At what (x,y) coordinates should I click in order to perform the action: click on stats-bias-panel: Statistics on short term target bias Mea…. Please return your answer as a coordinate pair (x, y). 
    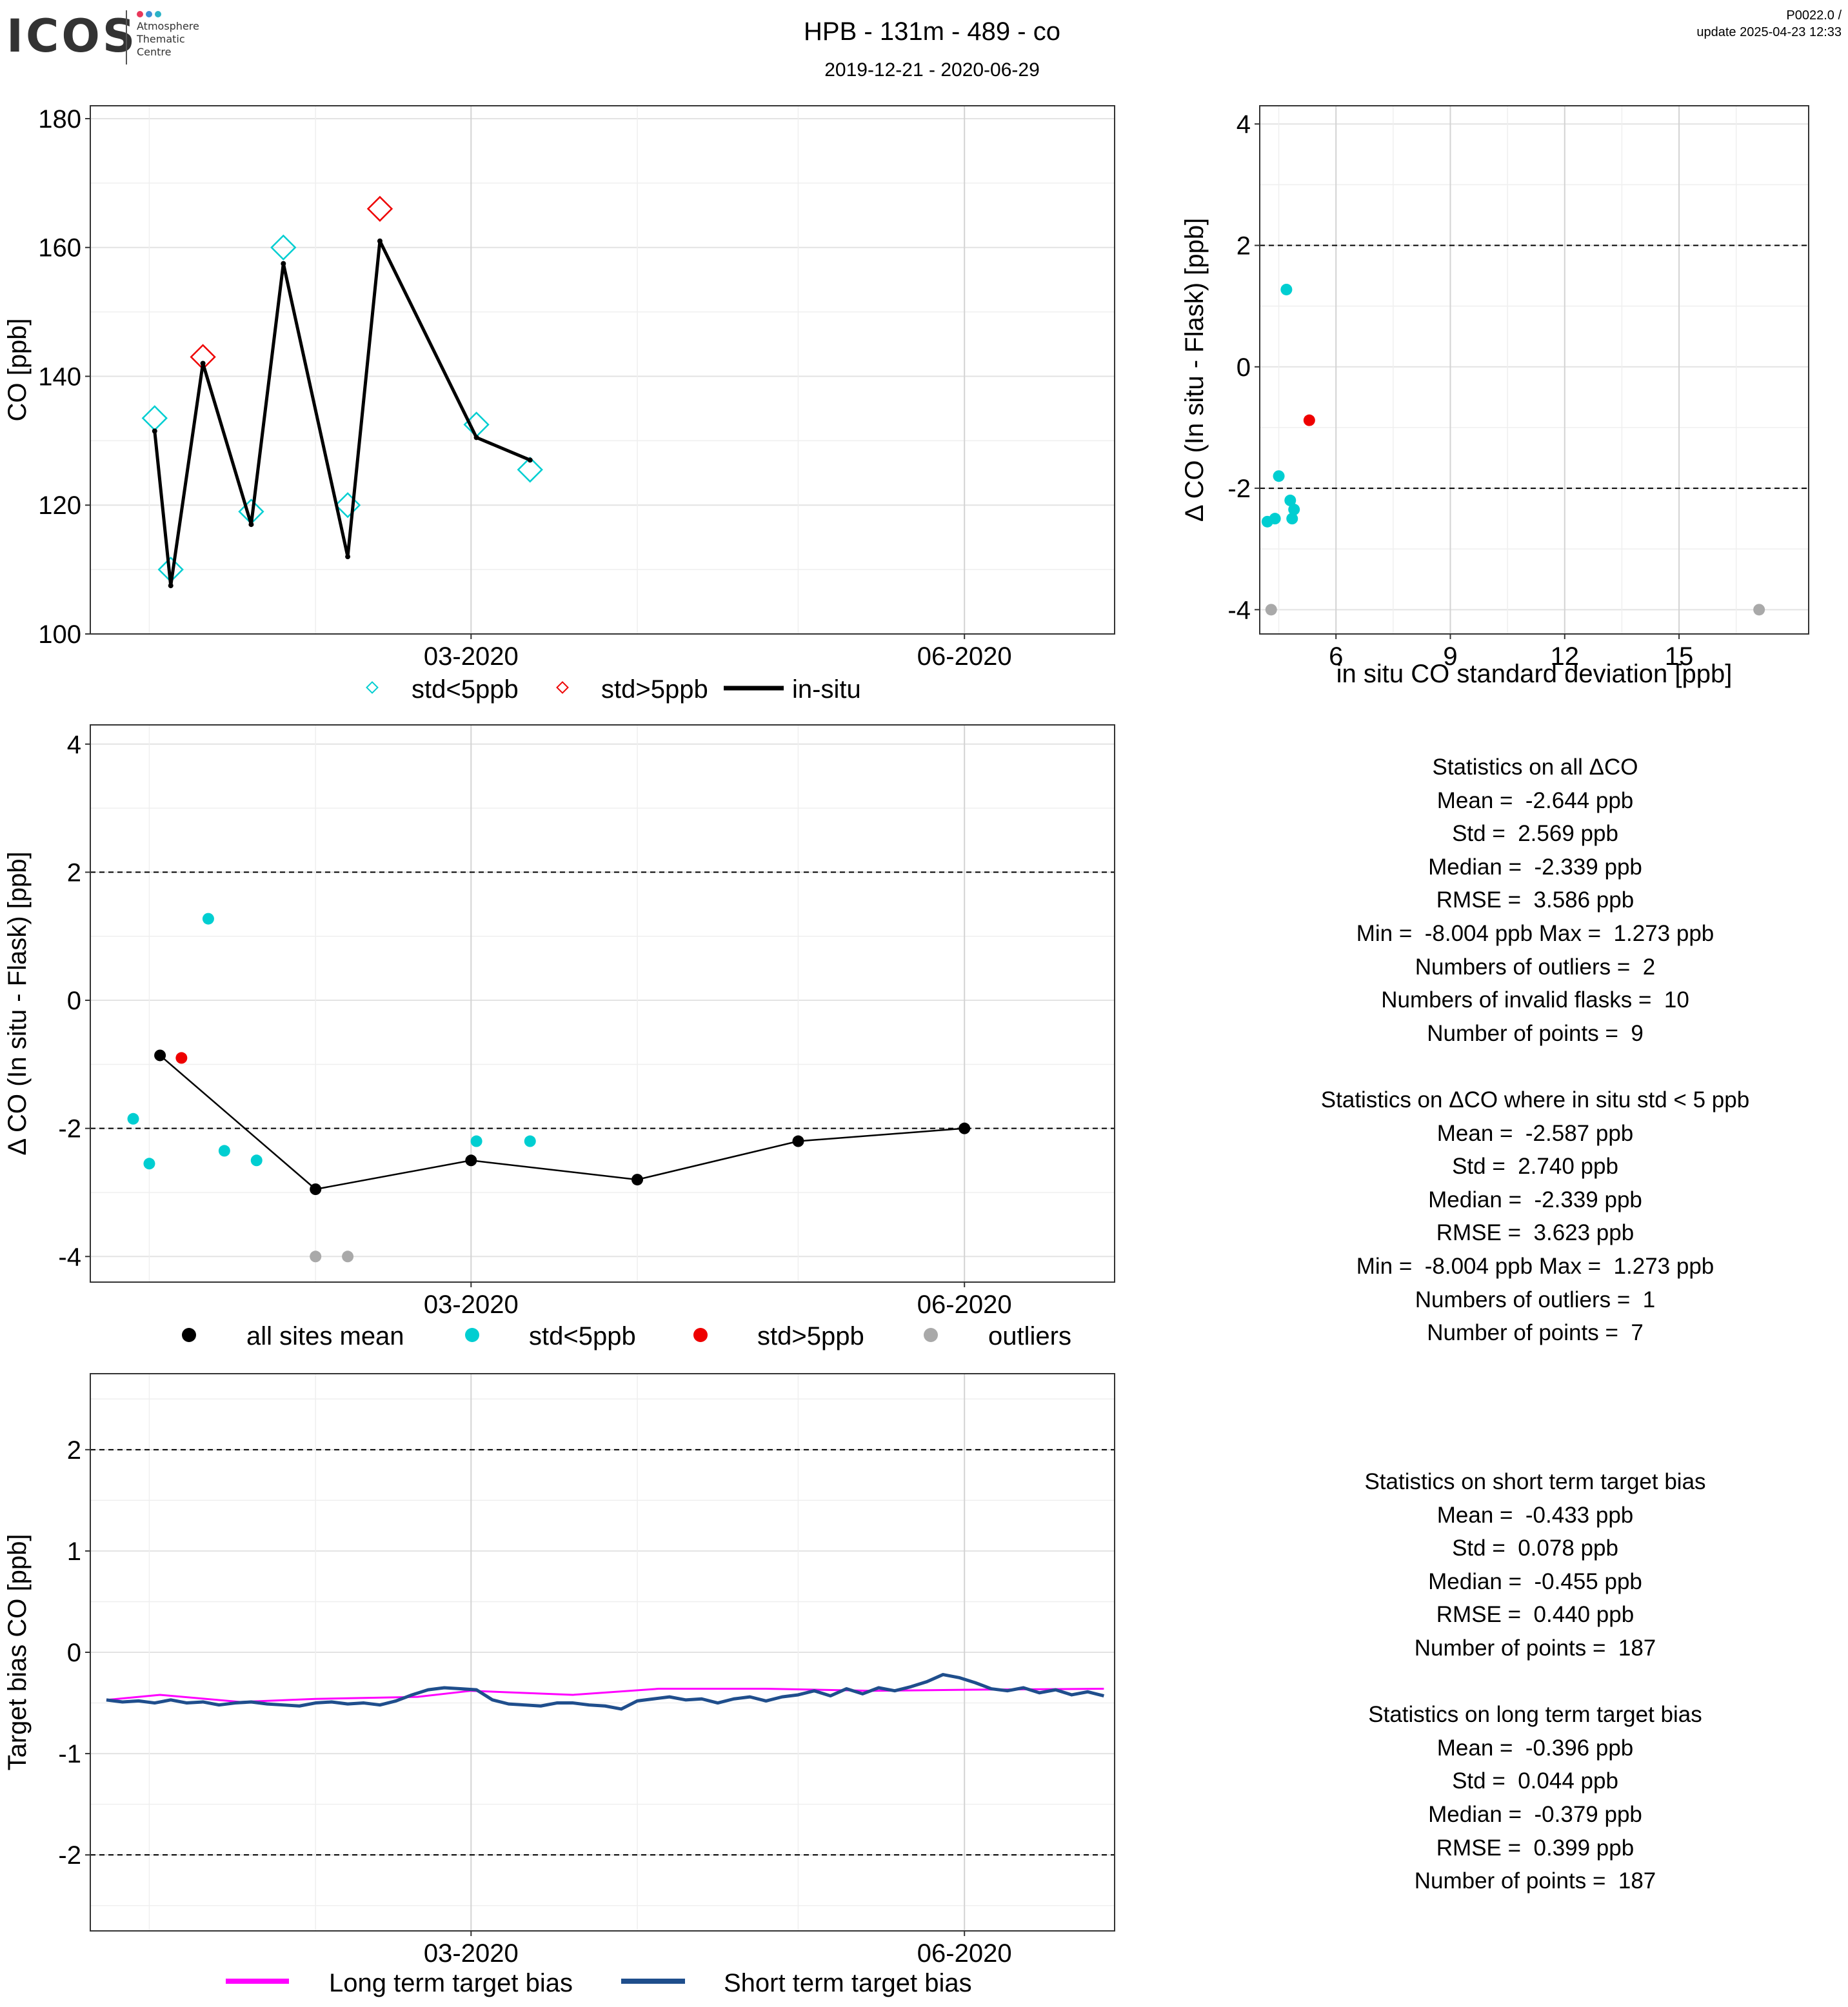
    Looking at the image, I should click on (1535, 1681).